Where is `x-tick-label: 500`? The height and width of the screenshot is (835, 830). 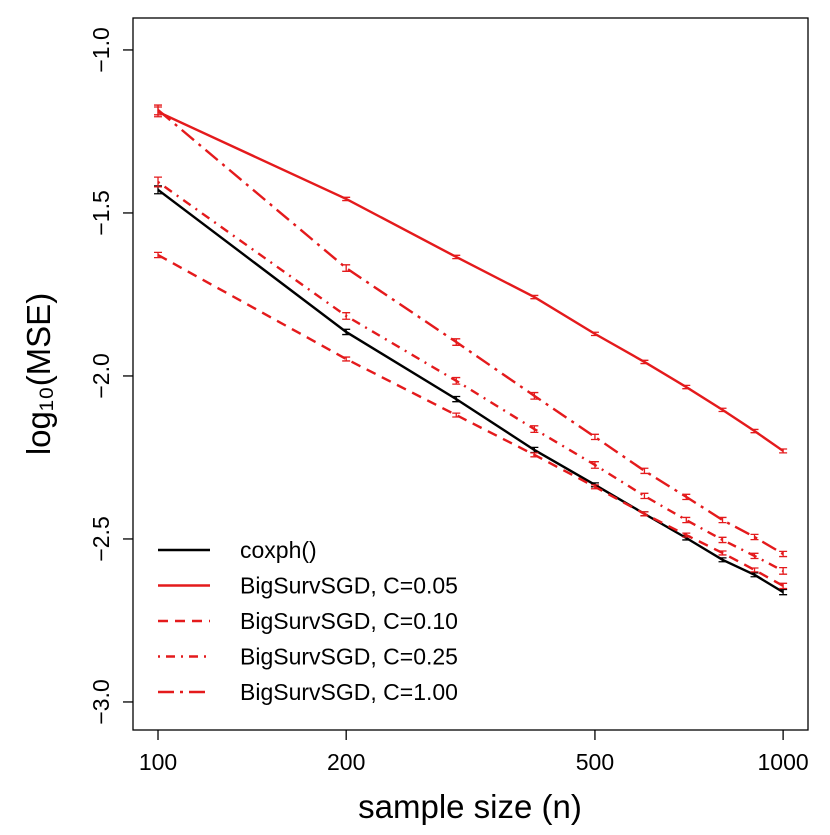 x-tick-label: 500 is located at coordinates (595, 762).